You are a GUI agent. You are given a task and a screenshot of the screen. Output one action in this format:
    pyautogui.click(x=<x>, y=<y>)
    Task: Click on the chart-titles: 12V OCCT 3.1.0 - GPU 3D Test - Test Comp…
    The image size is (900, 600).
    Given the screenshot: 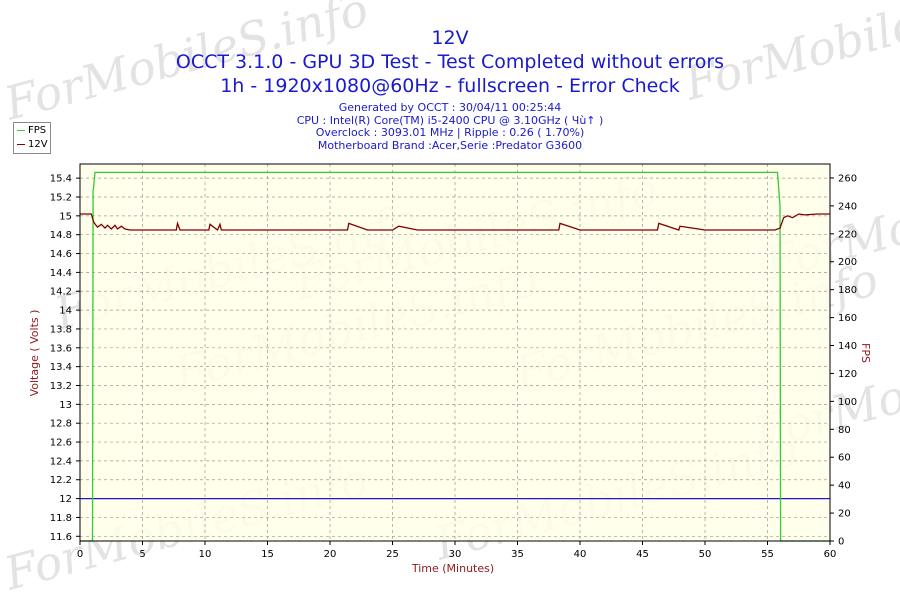 What is the action you would take?
    pyautogui.click(x=450, y=62)
    